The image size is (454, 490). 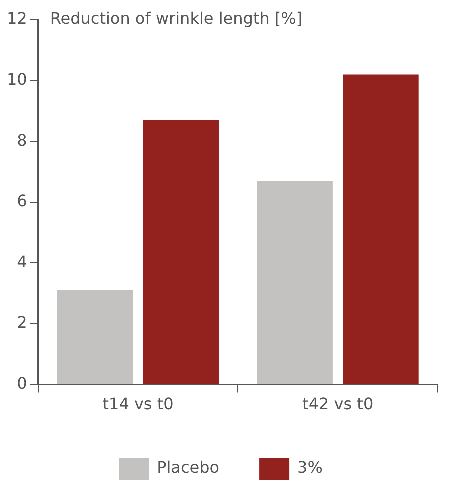 I want to click on x-tick-label: t42 vs t0, so click(x=338, y=404).